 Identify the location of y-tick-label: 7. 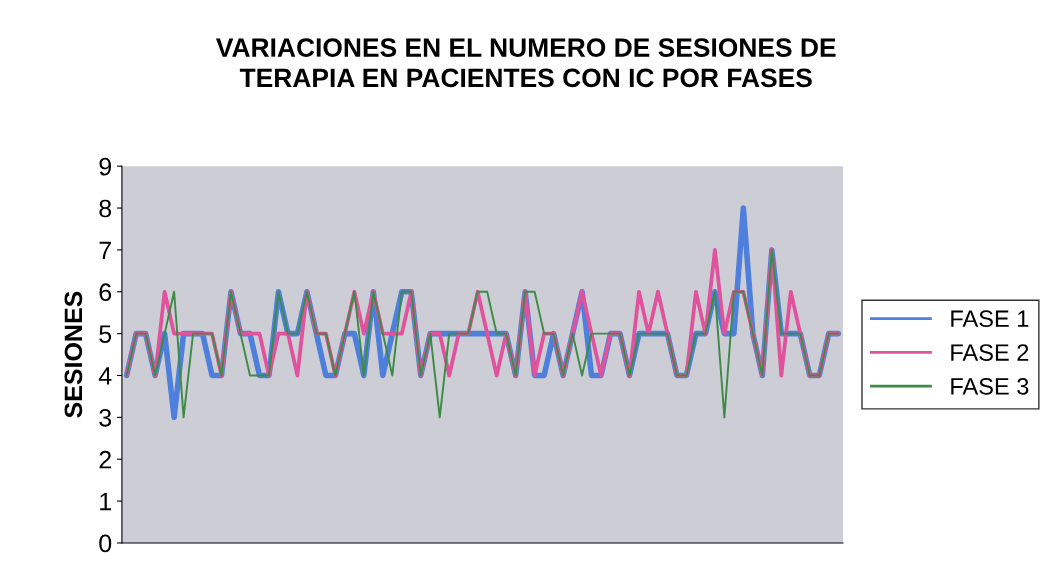
(105, 250).